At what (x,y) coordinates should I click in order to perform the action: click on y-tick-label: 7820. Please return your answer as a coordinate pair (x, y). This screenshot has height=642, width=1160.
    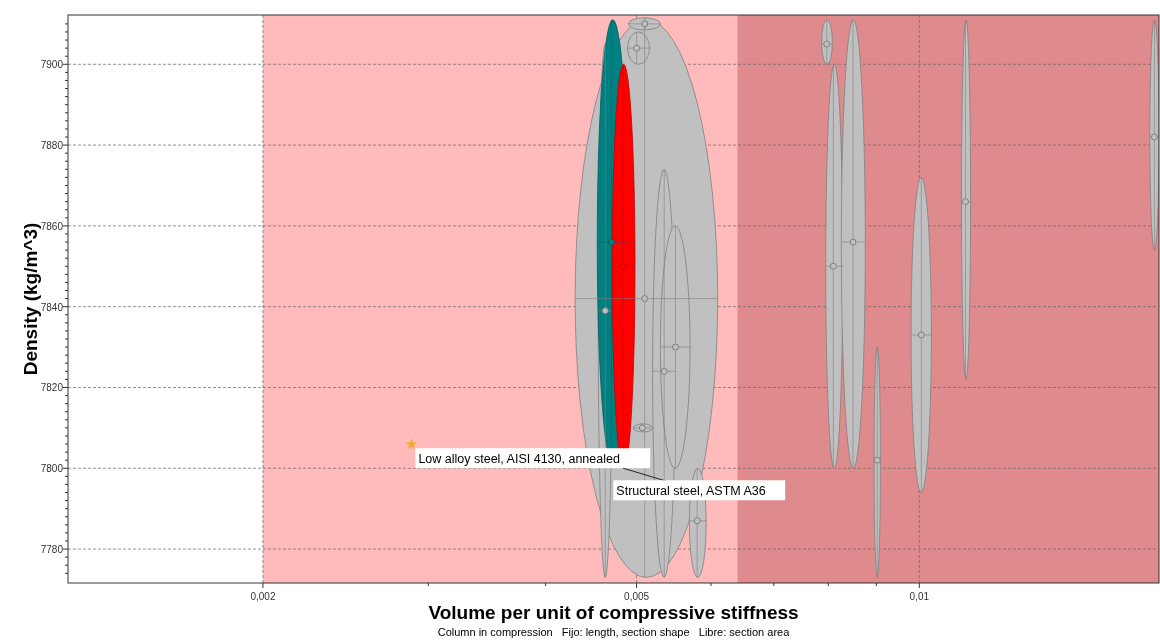
    Looking at the image, I should click on (52, 388).